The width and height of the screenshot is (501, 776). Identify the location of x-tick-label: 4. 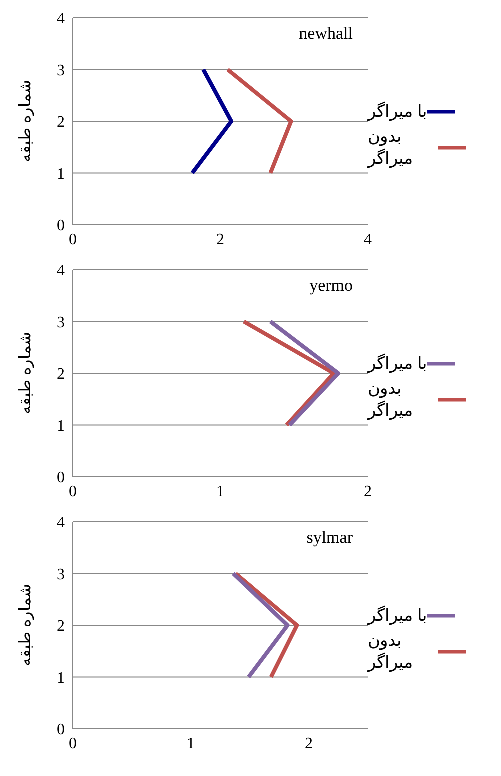
(368, 239).